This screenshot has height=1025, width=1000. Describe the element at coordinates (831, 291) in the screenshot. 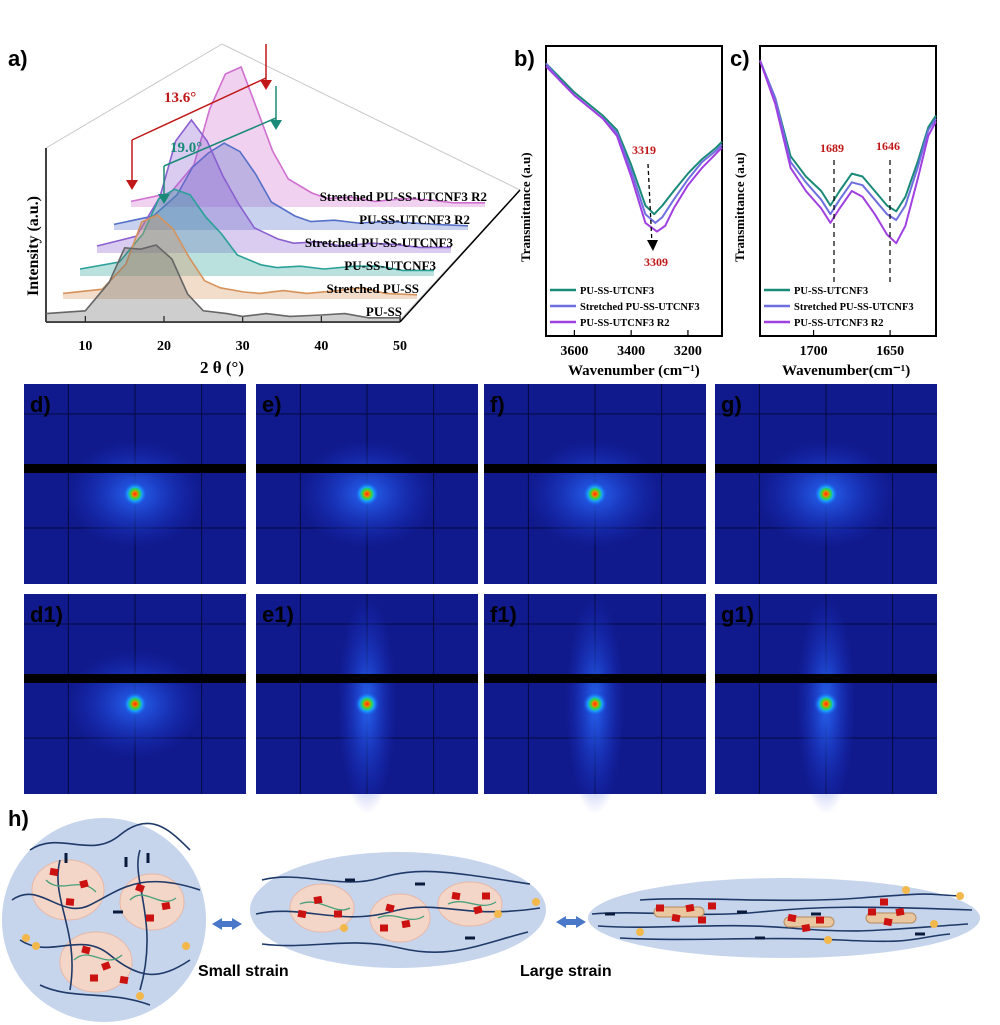

I see `legend-label: PU-SS-UTCNF3` at that location.